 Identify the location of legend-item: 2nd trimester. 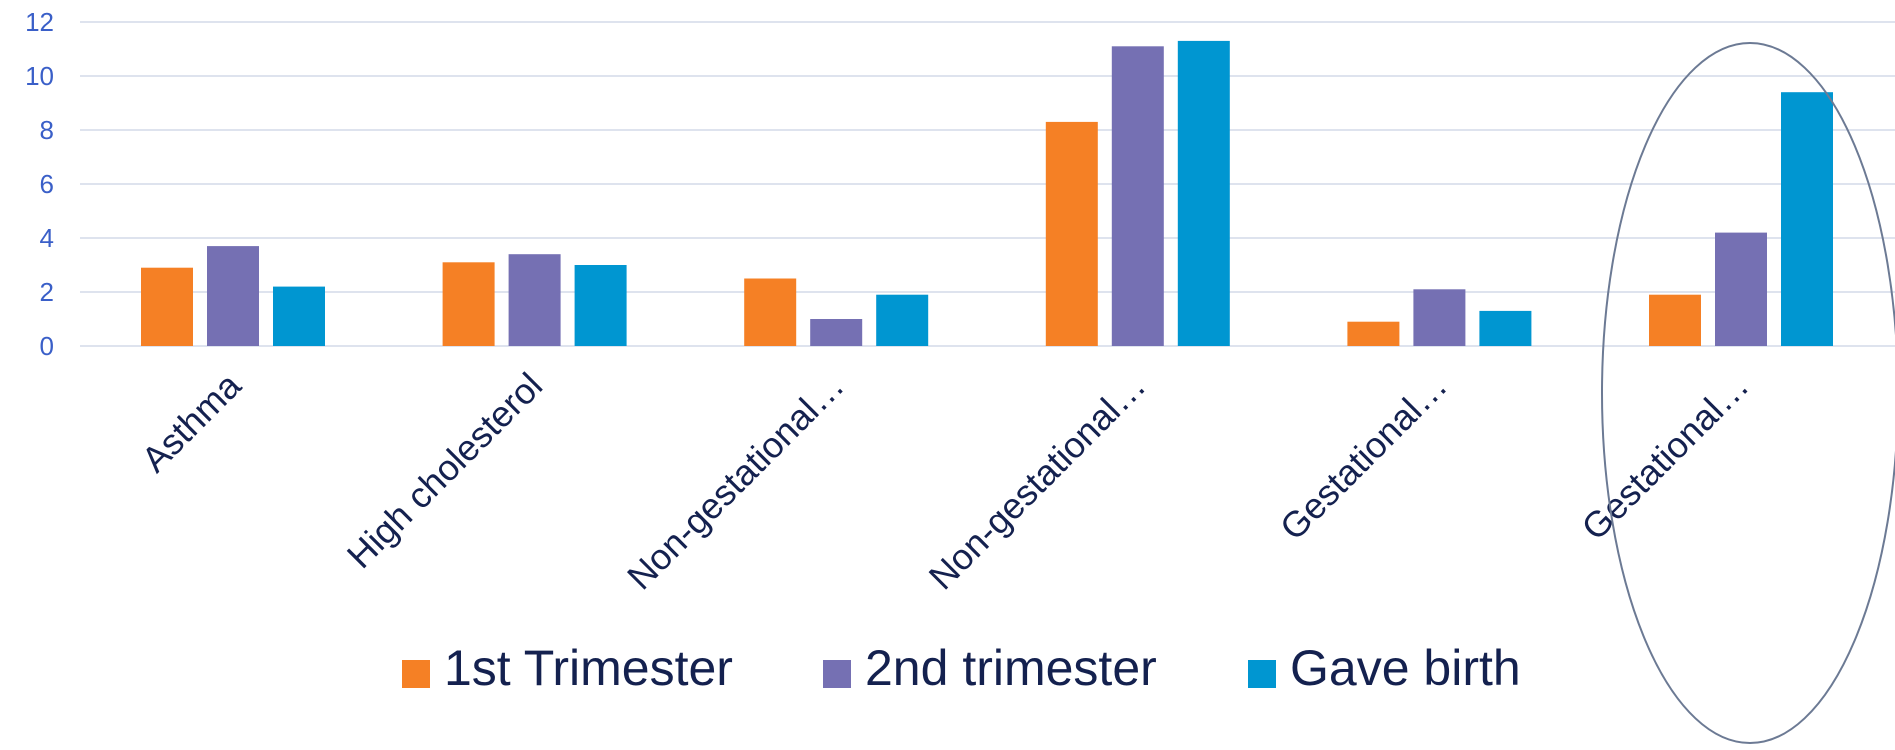
(990, 668).